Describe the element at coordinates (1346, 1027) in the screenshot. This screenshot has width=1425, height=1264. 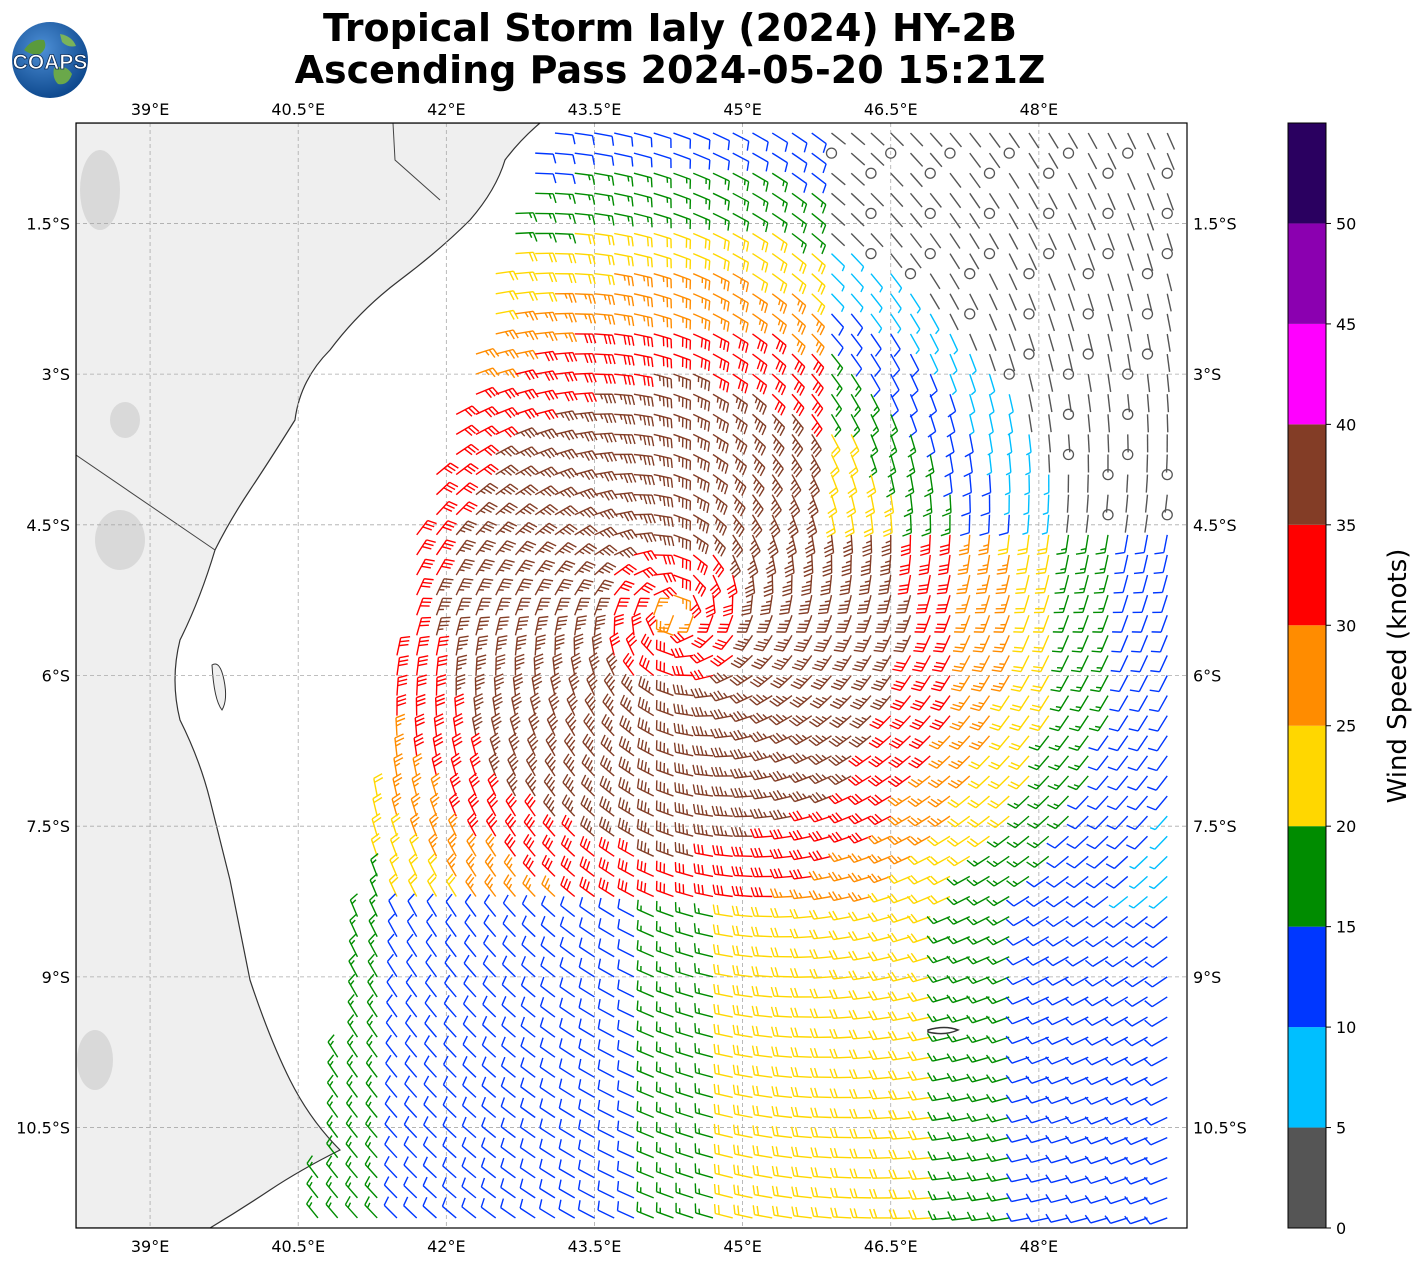
I see `colorbar-tick-label: 10` at that location.